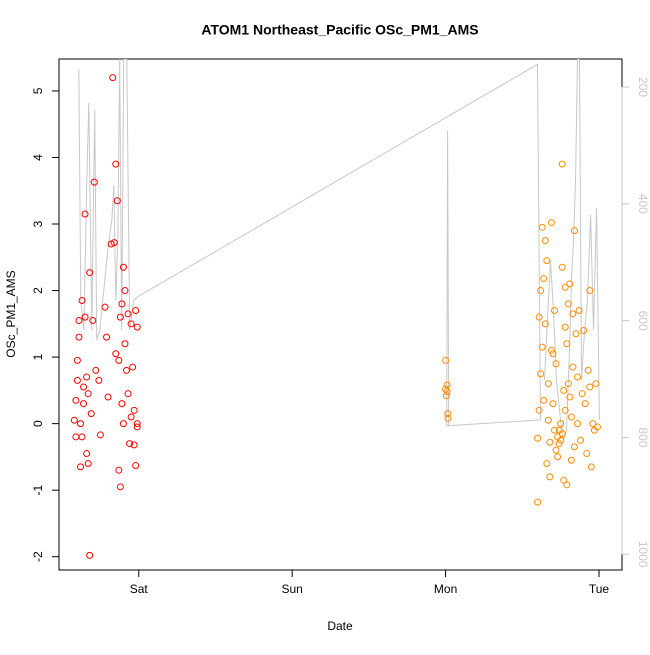 This screenshot has width=650, height=655. I want to click on y-tick-label: 2, so click(38, 290).